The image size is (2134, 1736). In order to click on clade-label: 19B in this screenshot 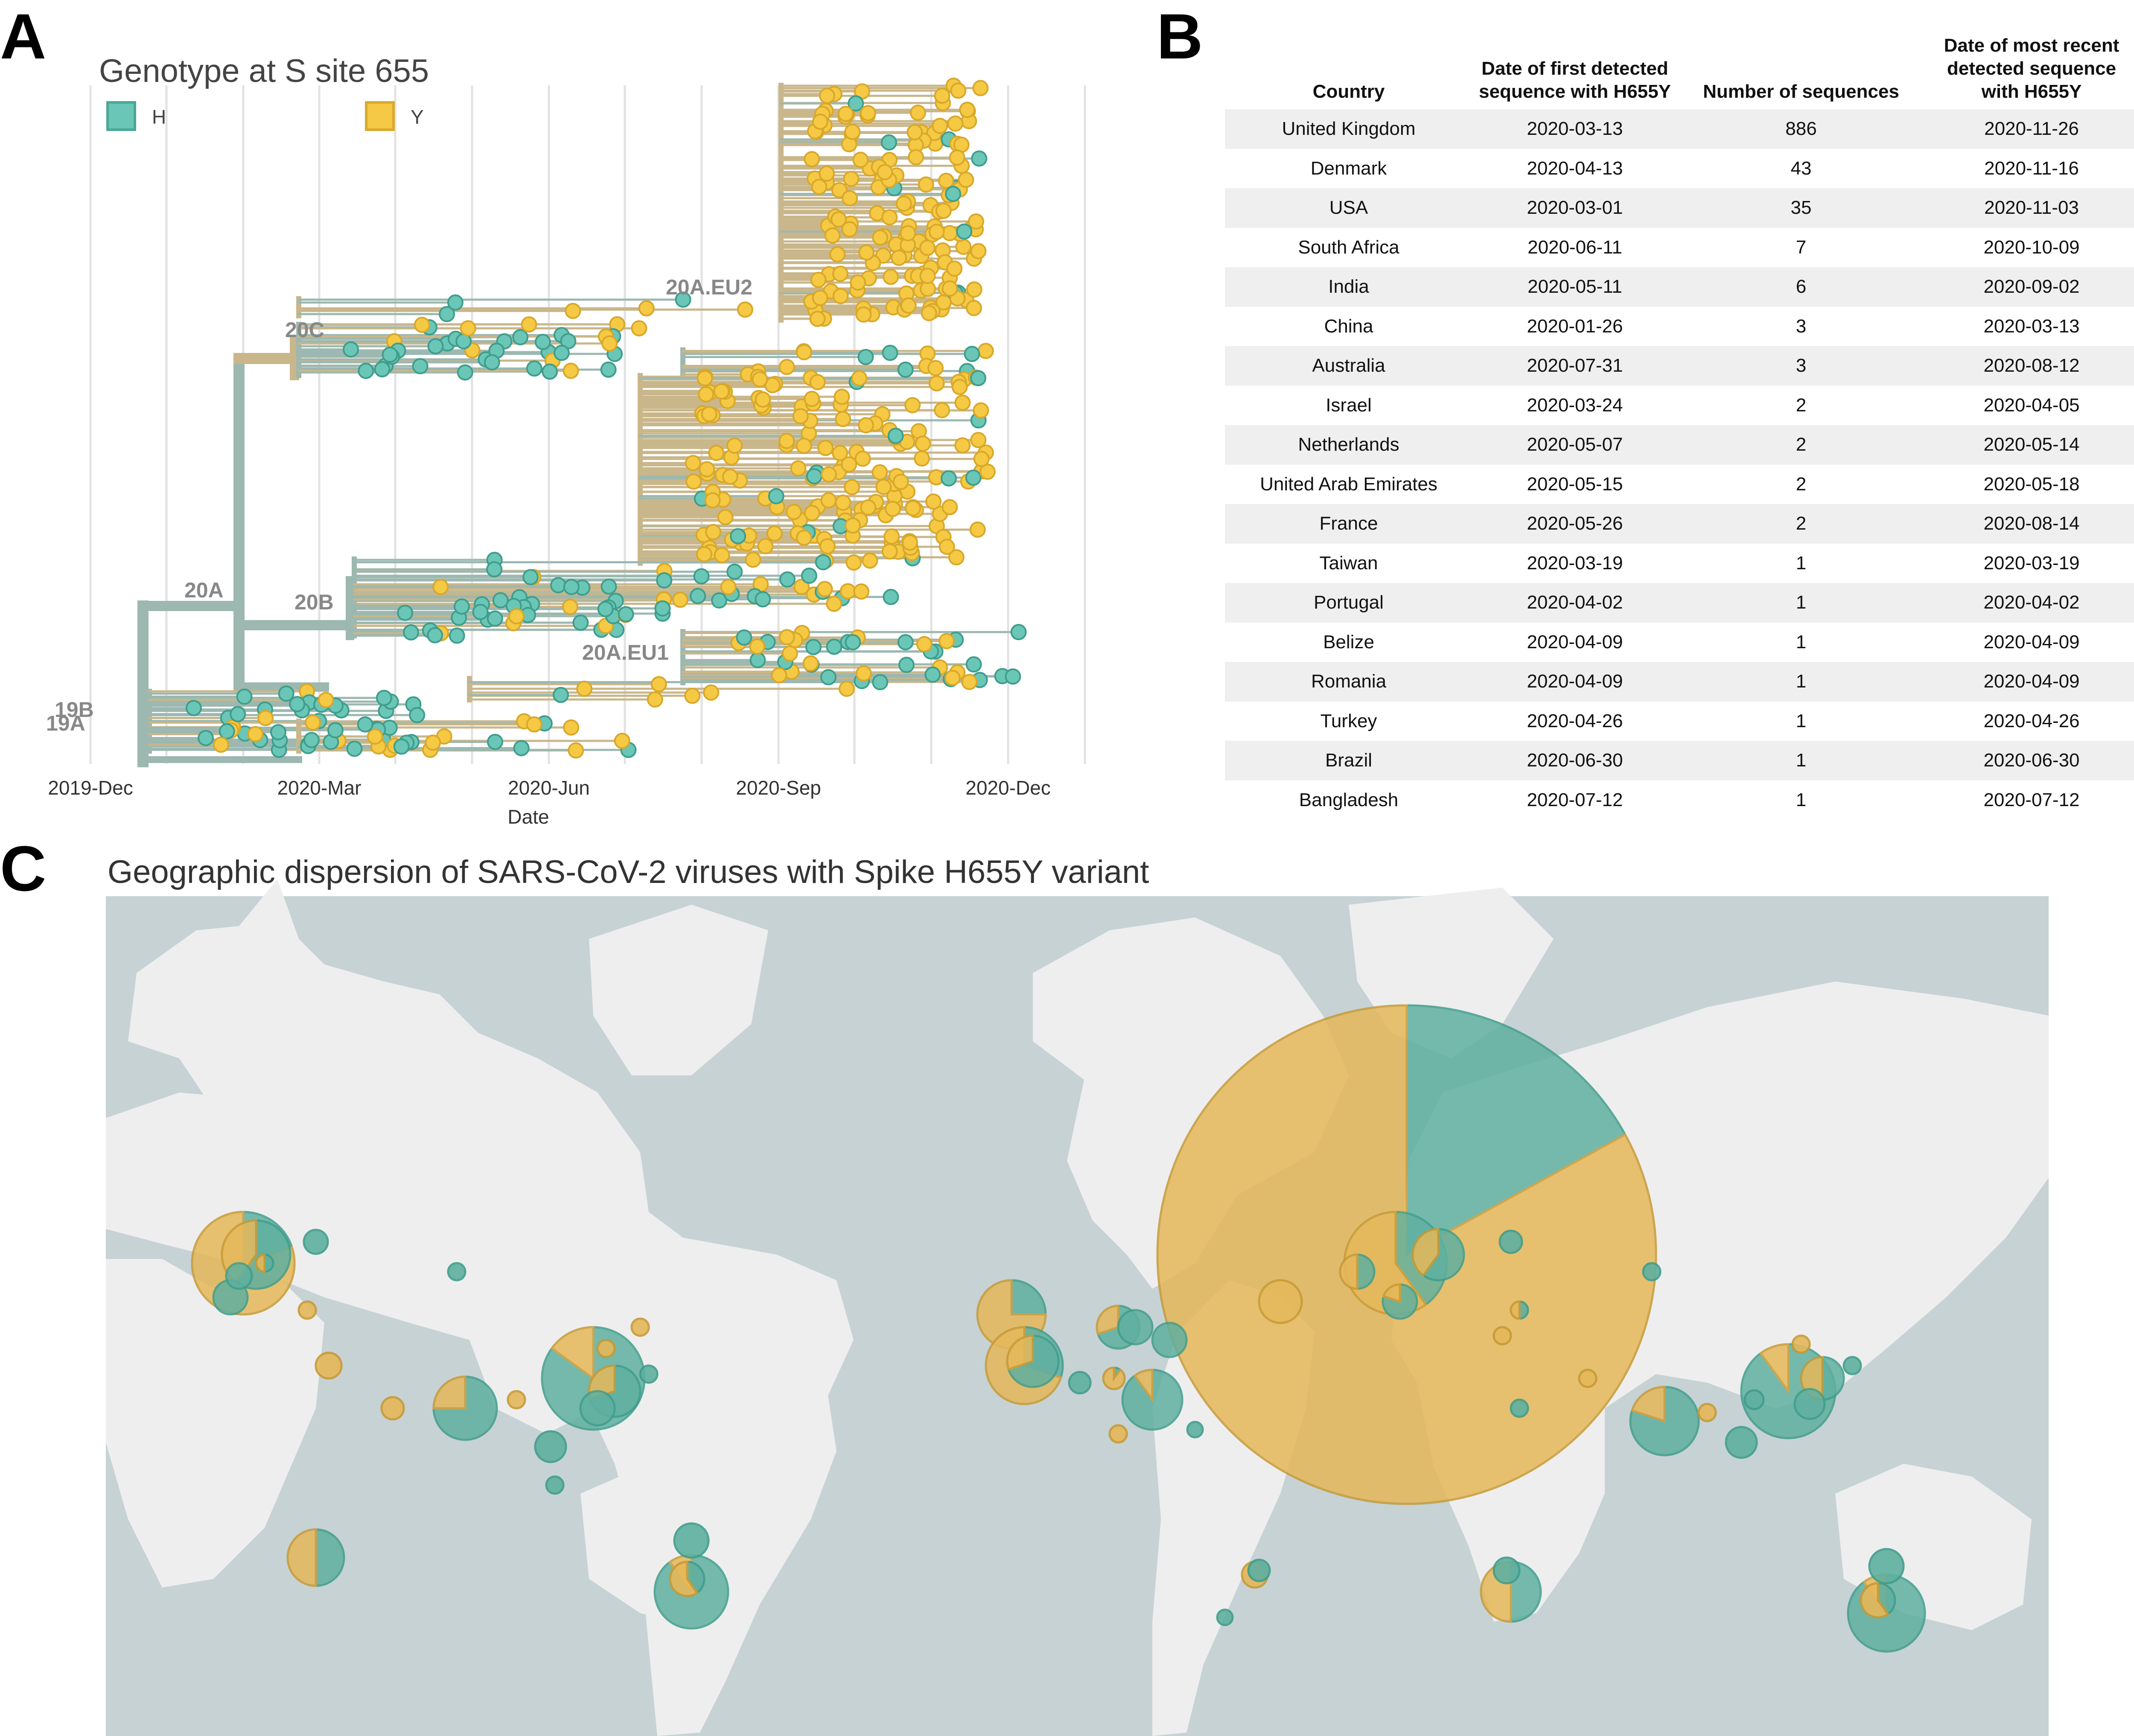, I will do `click(75, 710)`.